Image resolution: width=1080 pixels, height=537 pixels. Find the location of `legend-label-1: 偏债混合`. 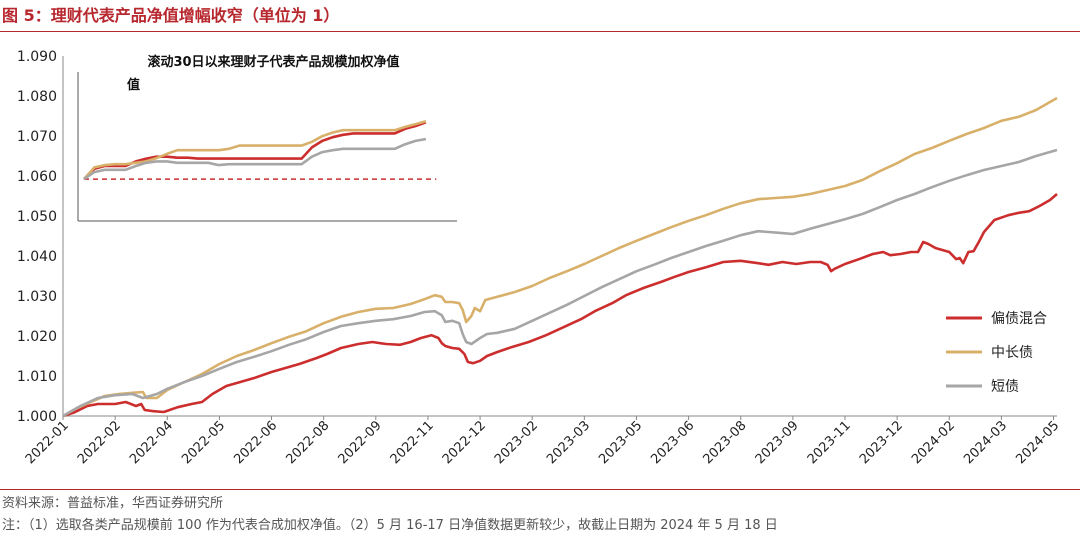

legend-label-1: 偏债混合 is located at coordinates (1019, 319).